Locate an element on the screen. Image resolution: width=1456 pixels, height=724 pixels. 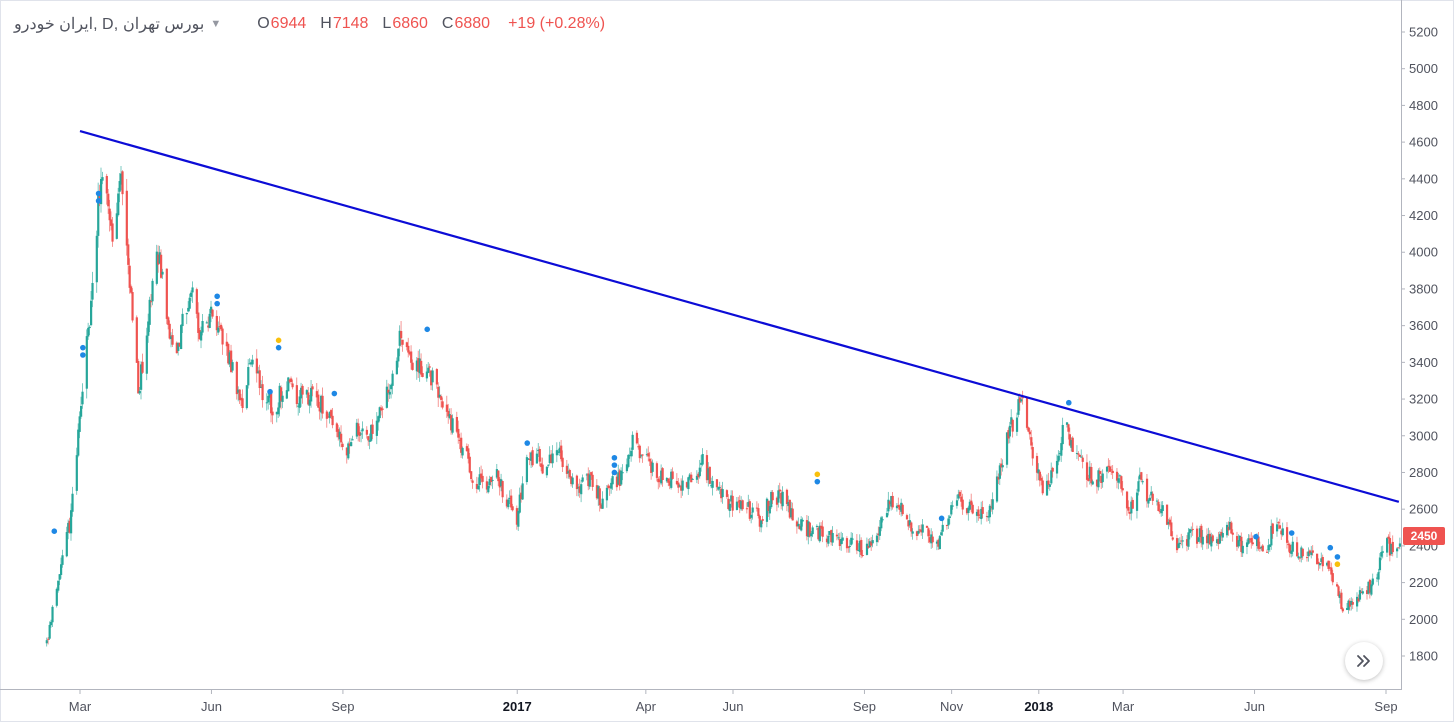
time-axis: Mar Jun Sep 2017 Apr Jun Sep Nov 2018 Mar Jun Sep is located at coordinates (733, 701).